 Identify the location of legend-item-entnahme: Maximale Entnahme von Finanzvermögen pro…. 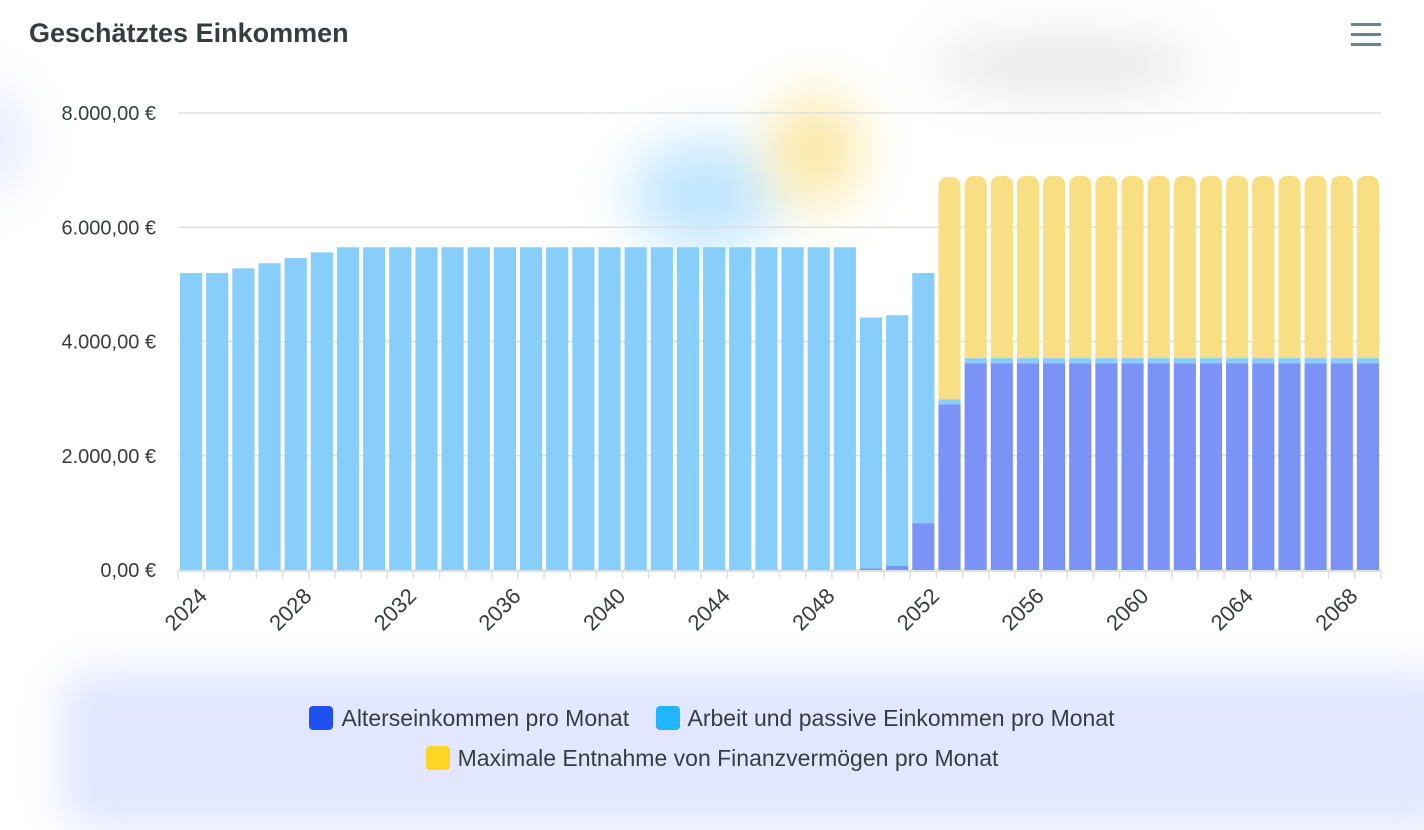
(711, 758).